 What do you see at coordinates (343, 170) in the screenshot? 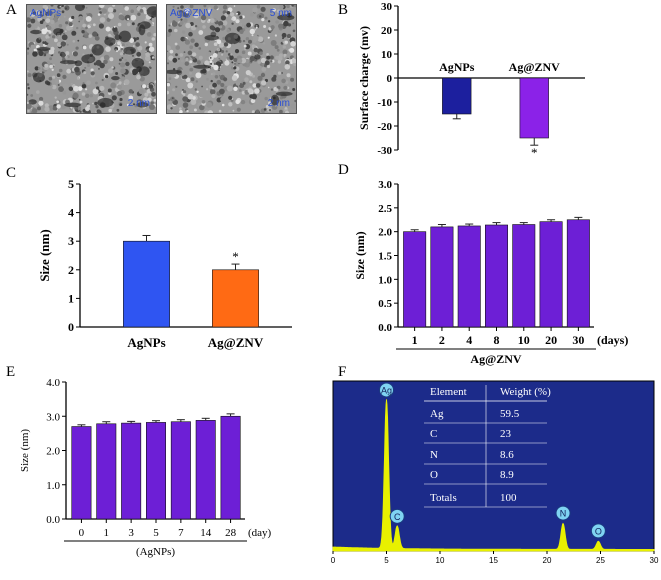
I see `panel-d-letter: D` at bounding box center [343, 170].